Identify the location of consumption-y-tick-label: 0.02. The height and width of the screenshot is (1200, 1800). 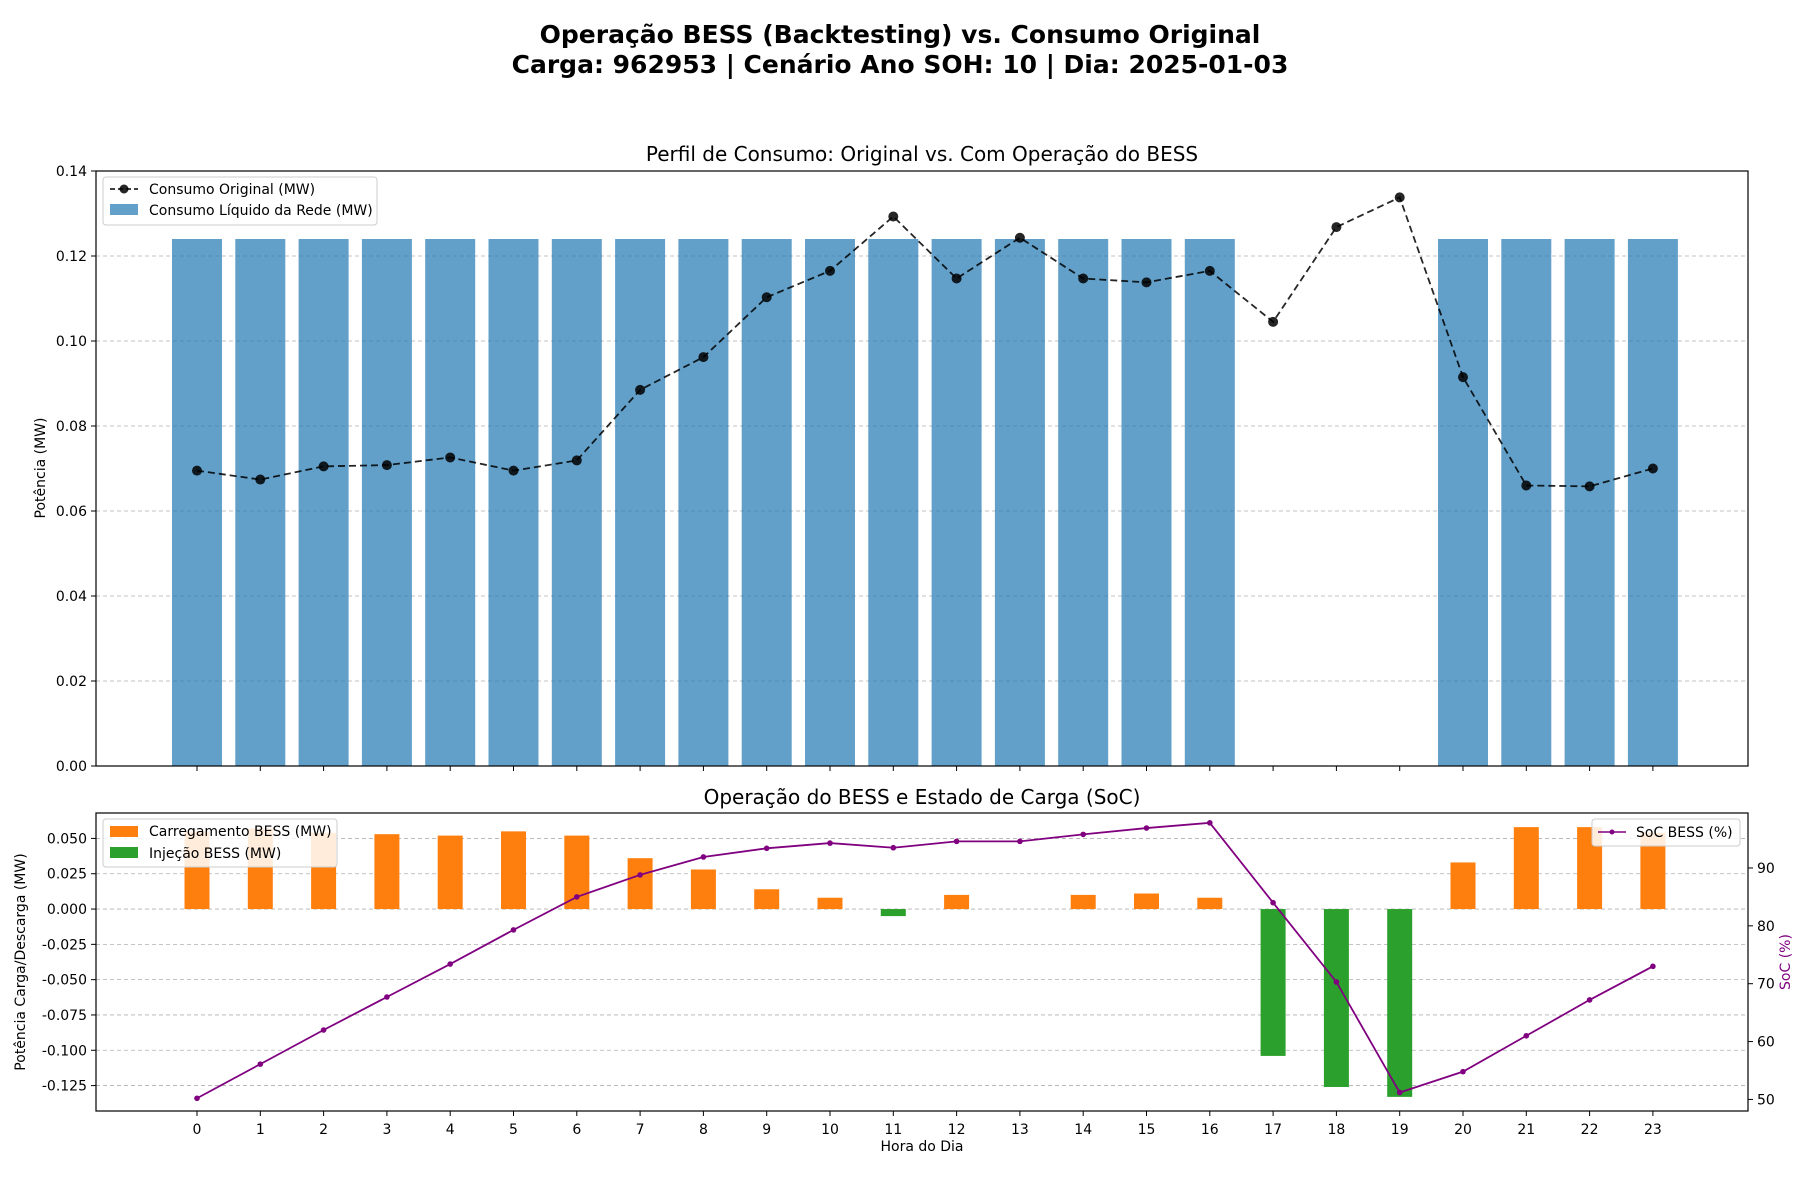
(71, 682).